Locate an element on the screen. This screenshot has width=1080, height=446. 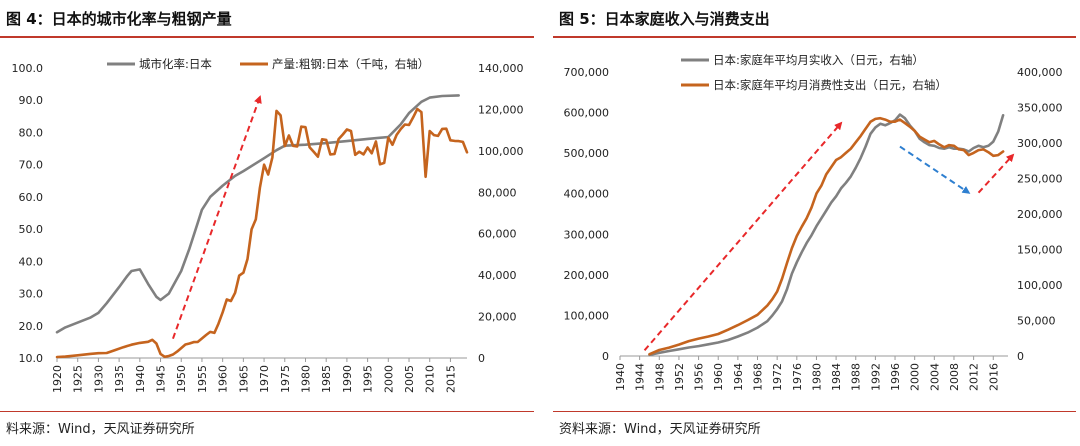
y-left-tick-label: 400,000 is located at coordinates (587, 194).